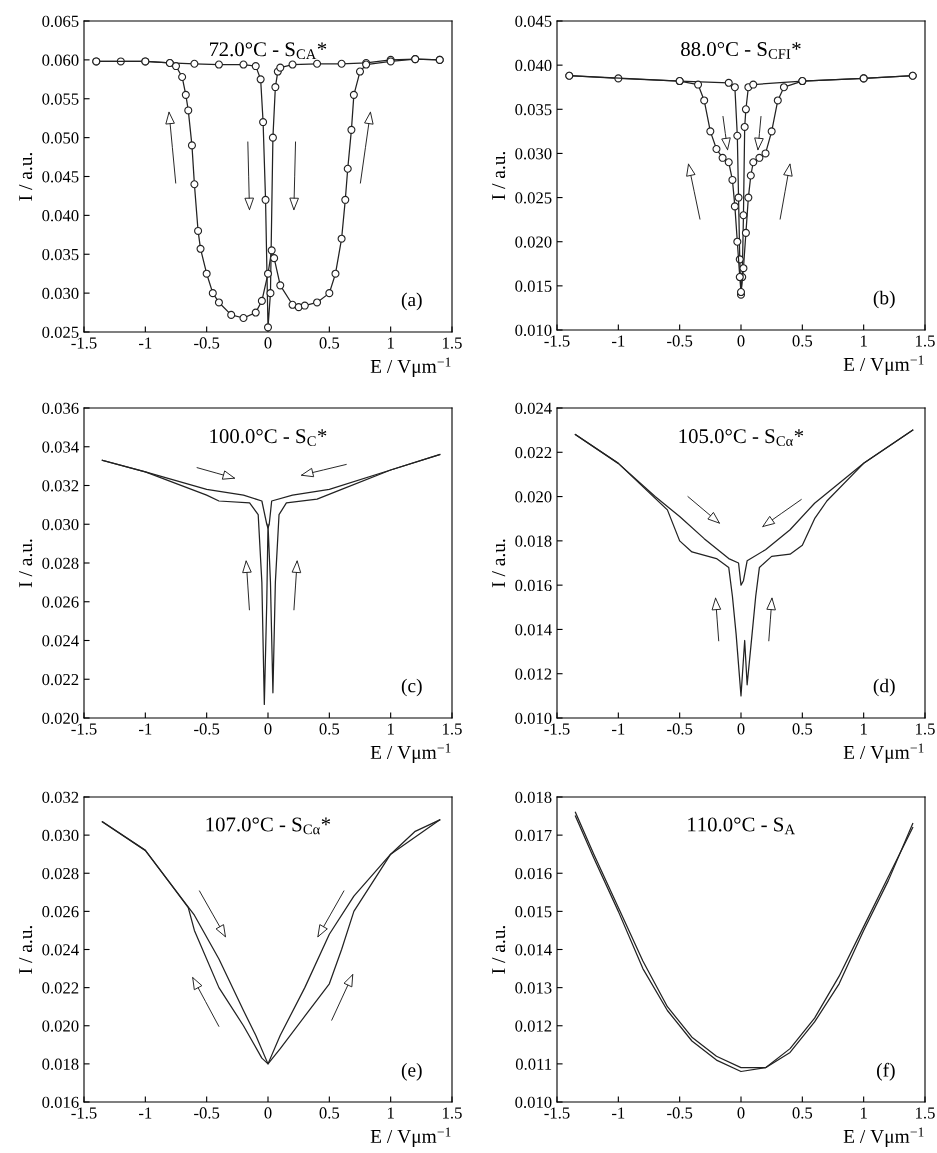 Image resolution: width=937 pixels, height=1153 pixels. Describe the element at coordinates (60, 21) in the screenshot. I see `y-tick-label: 0.065` at that location.